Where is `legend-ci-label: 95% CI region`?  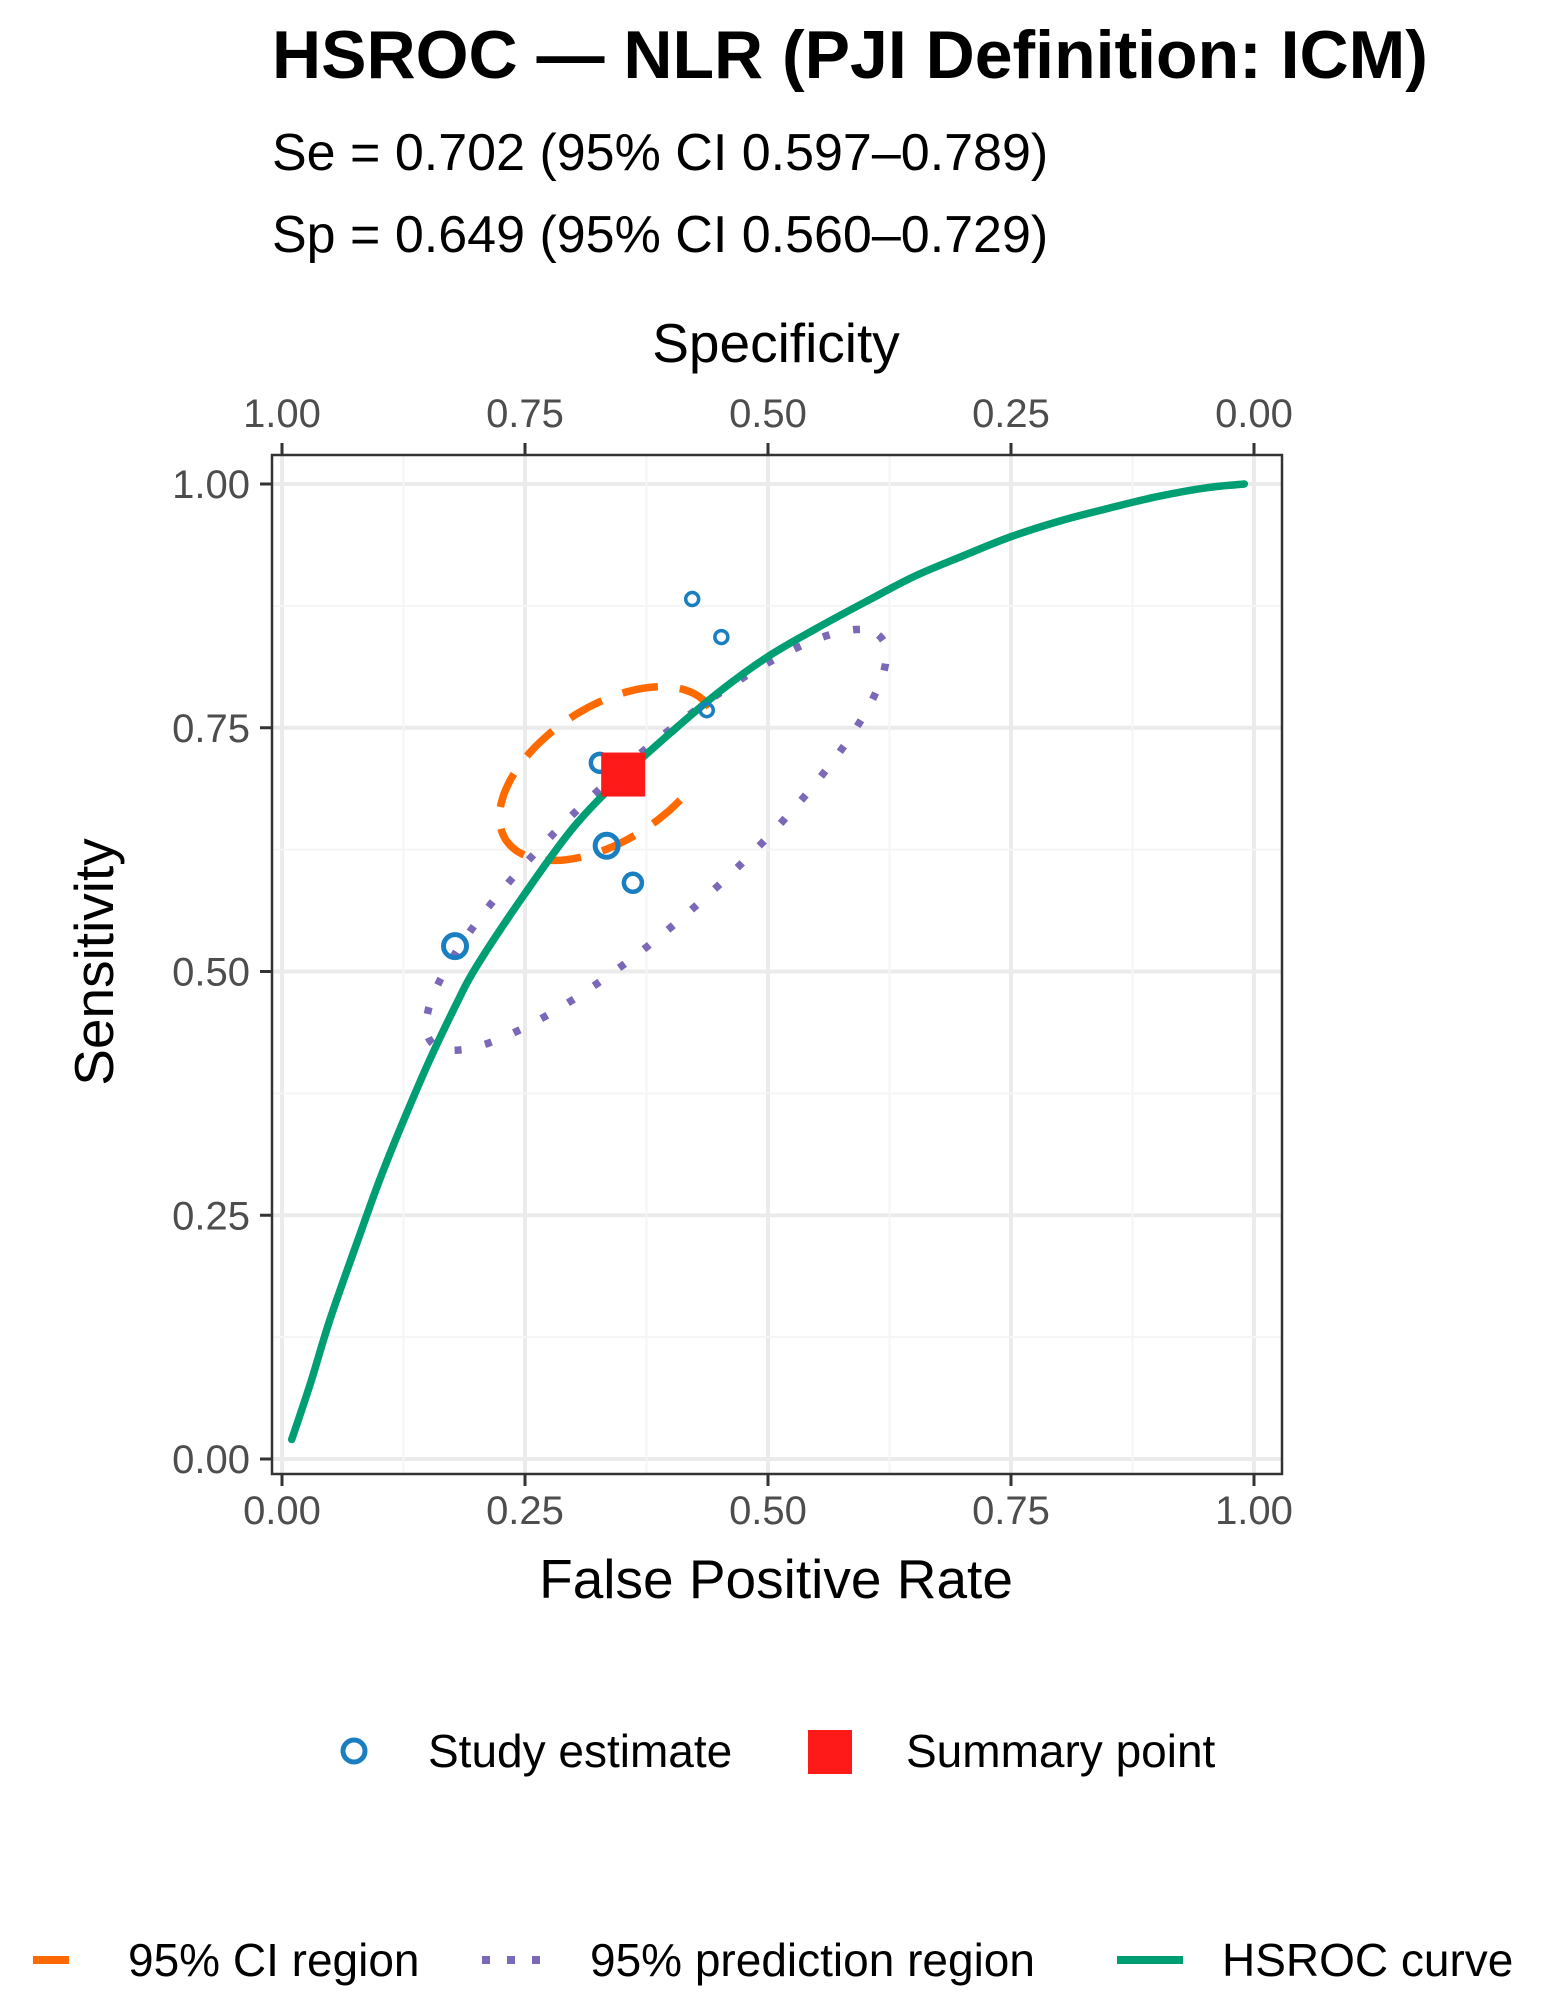 legend-ci-label: 95% CI region is located at coordinates (274, 1960).